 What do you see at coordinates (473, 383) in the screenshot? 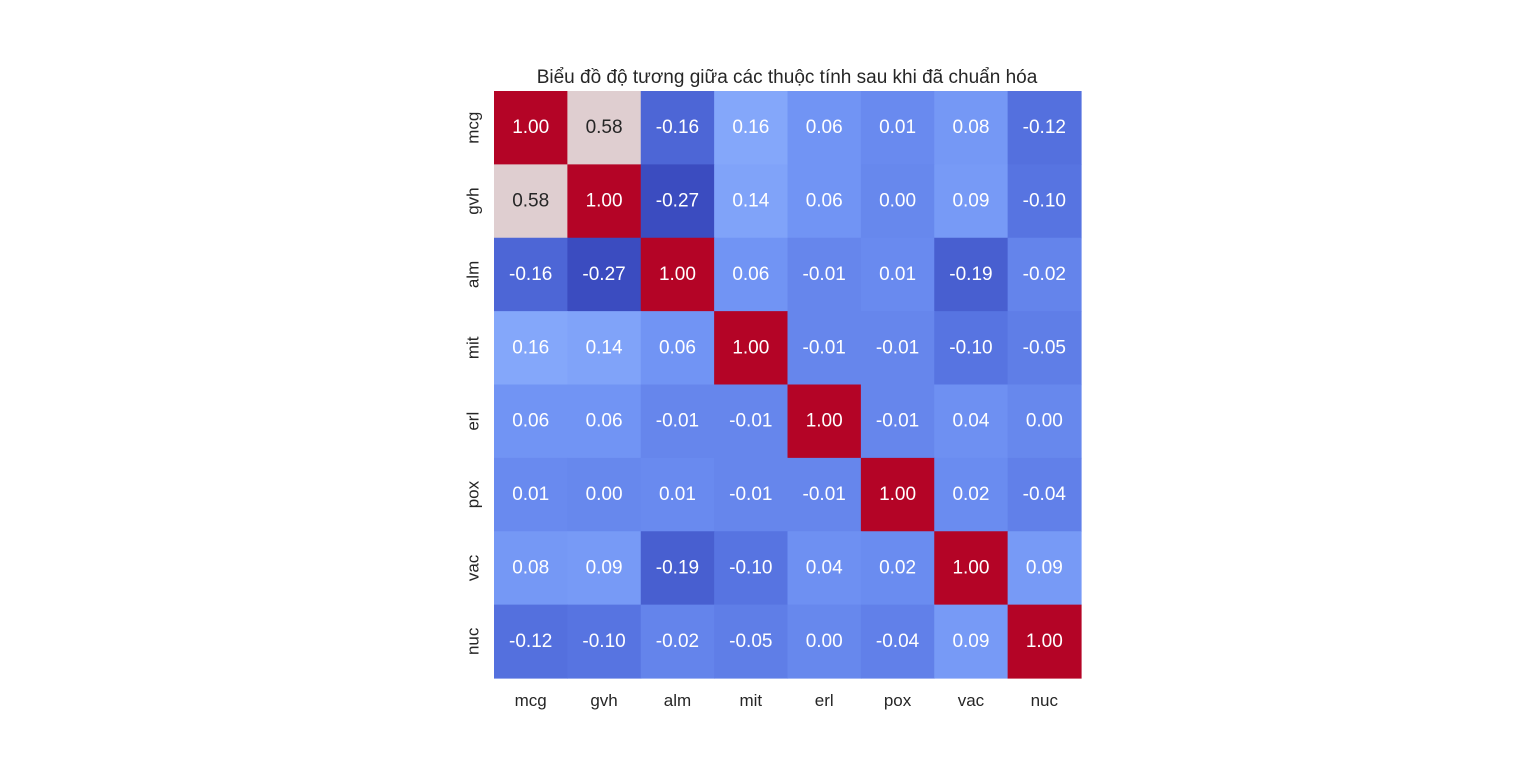
I see `y-axis-tick-labels: mcg gvh alm mit erl pox vac nuc` at bounding box center [473, 383].